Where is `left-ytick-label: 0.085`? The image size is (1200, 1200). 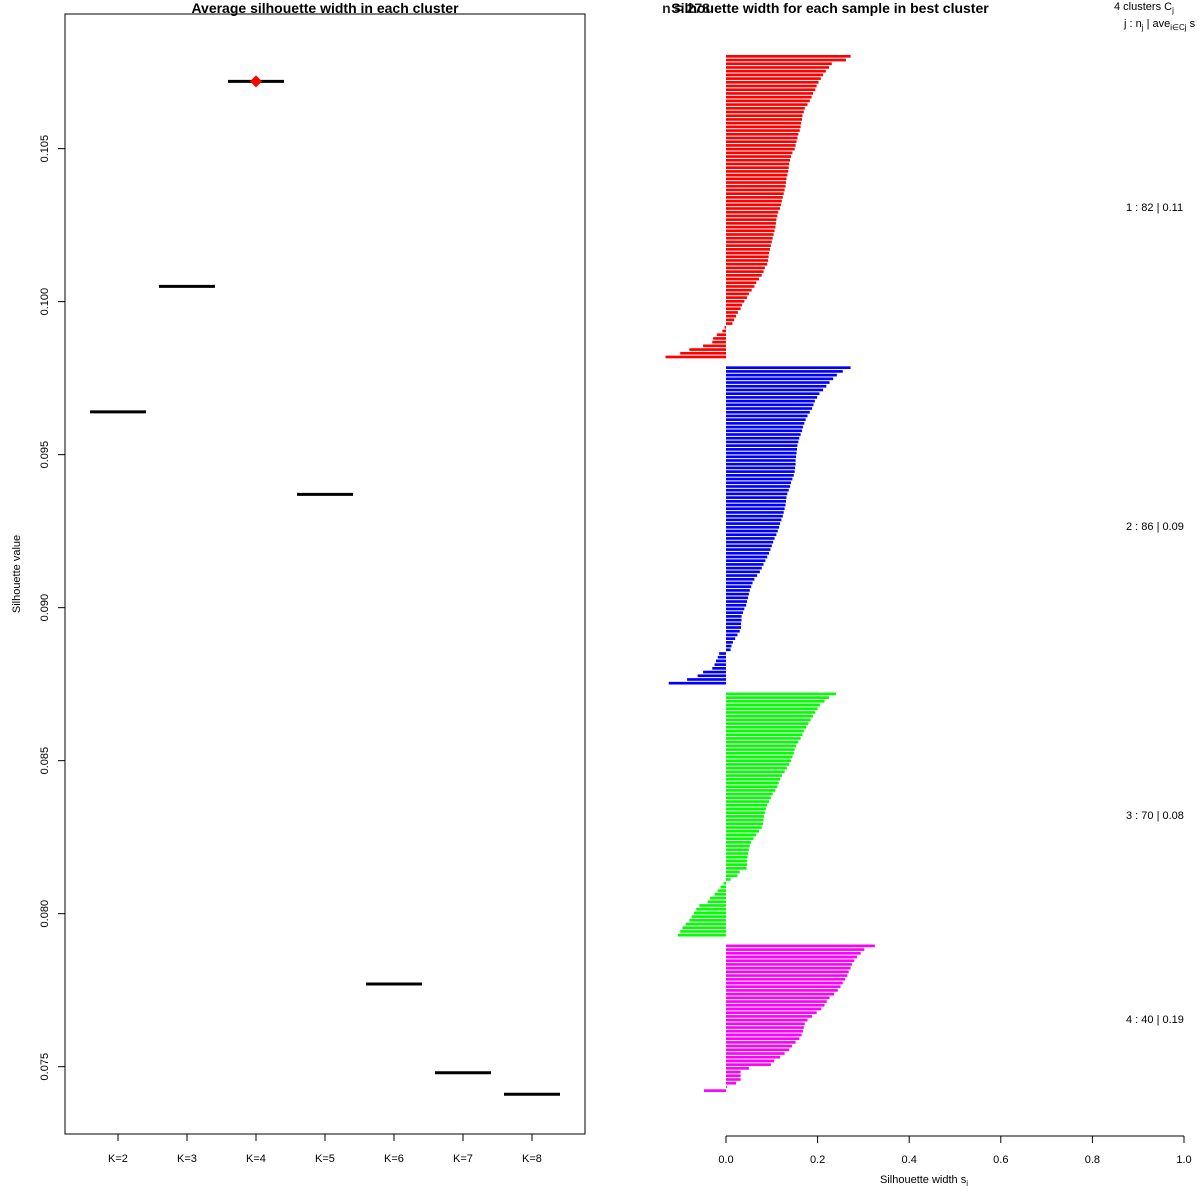 left-ytick-label: 0.085 is located at coordinates (45, 761).